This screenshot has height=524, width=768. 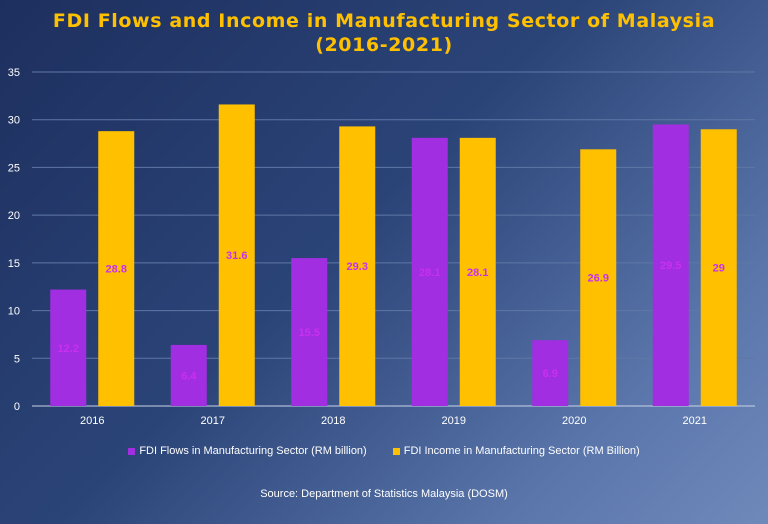 I want to click on legend-swatch-income, so click(x=396, y=451).